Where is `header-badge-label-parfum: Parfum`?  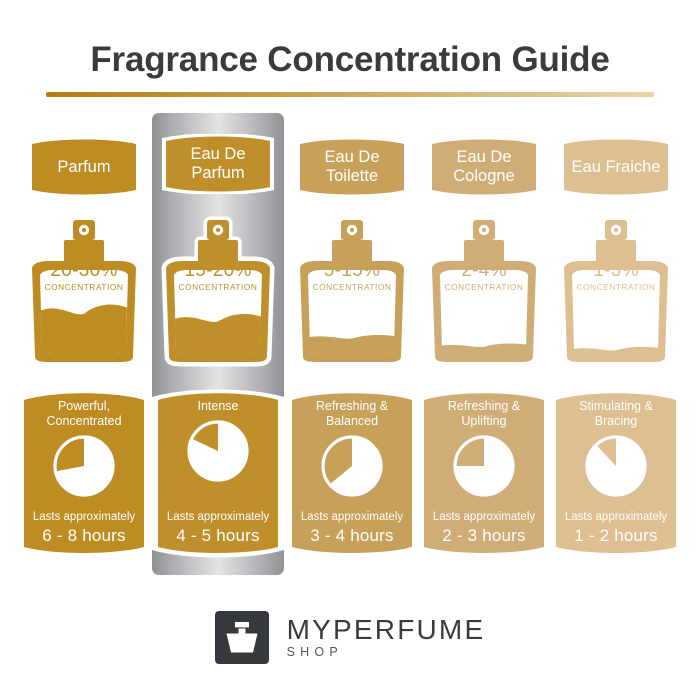 header-badge-label-parfum: Parfum is located at coordinates (84, 166).